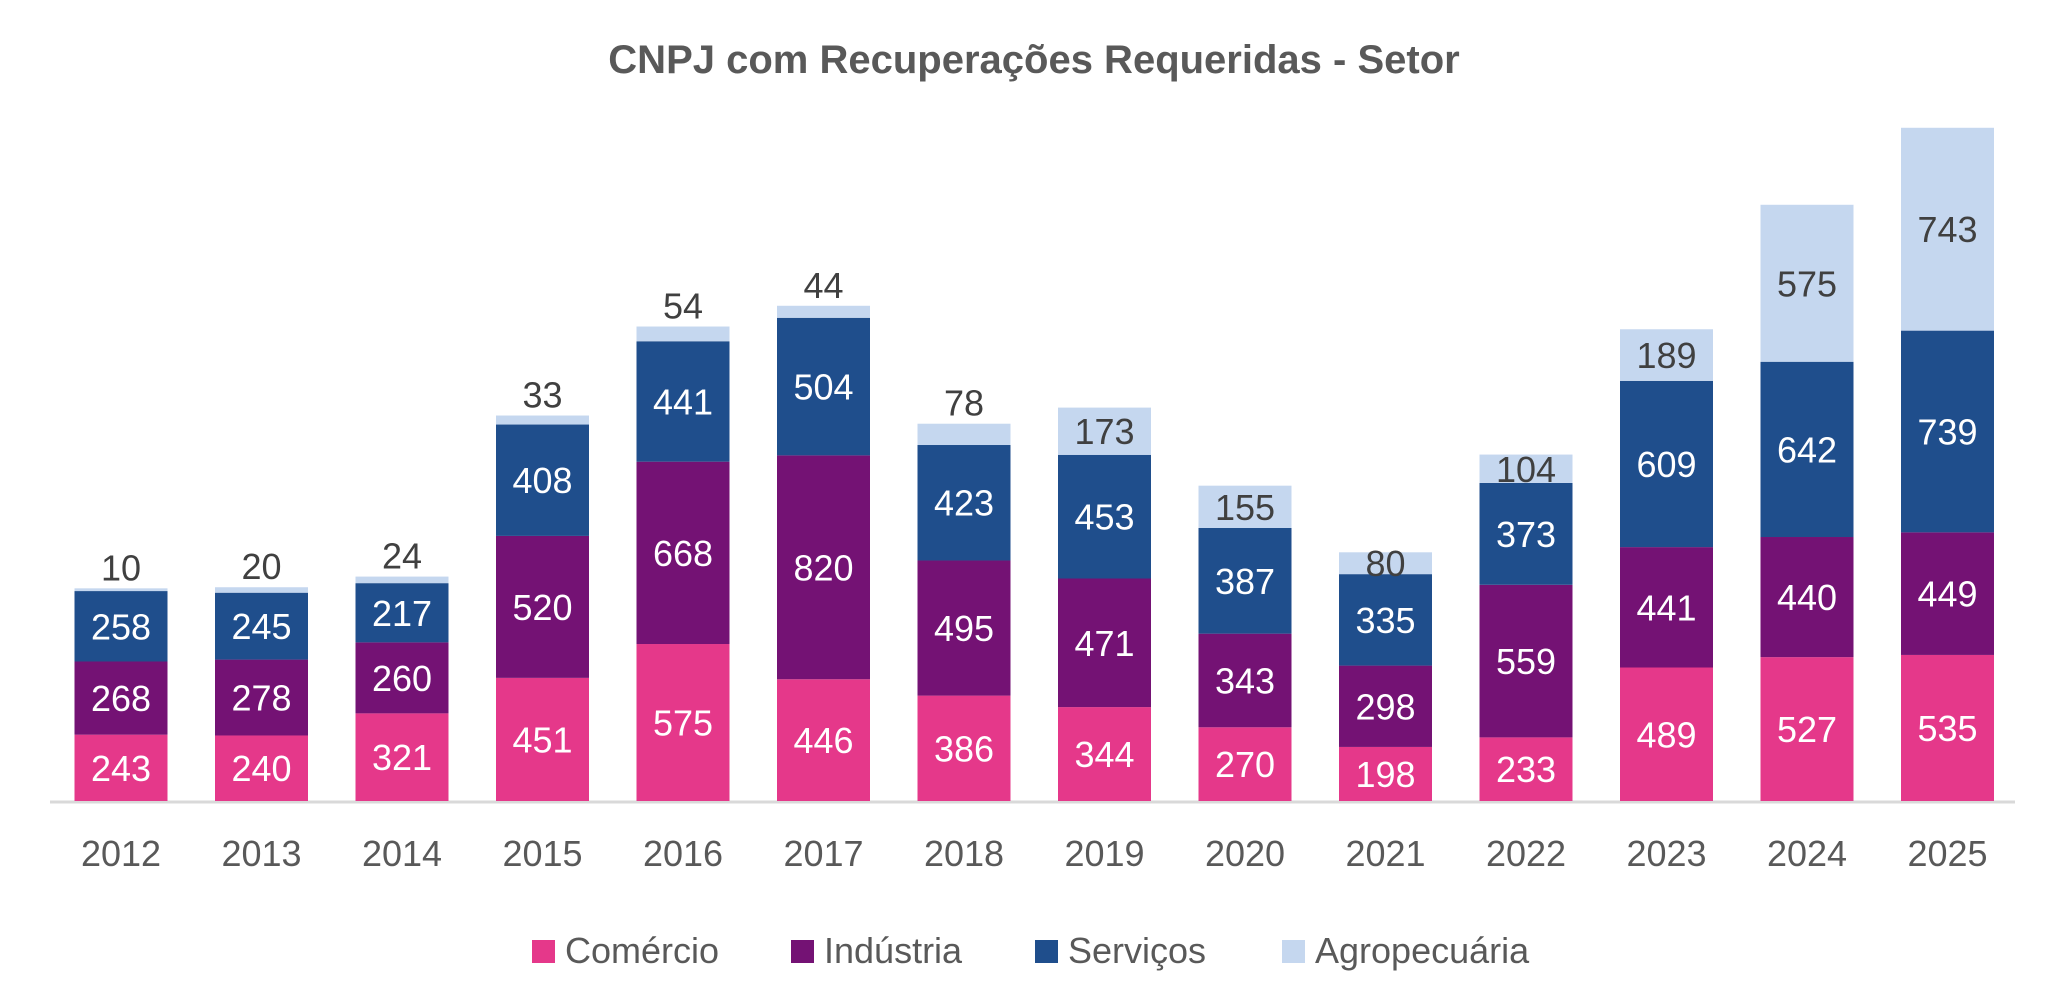  Describe the element at coordinates (1137, 950) in the screenshot. I see `legend-label: Serviços` at that location.